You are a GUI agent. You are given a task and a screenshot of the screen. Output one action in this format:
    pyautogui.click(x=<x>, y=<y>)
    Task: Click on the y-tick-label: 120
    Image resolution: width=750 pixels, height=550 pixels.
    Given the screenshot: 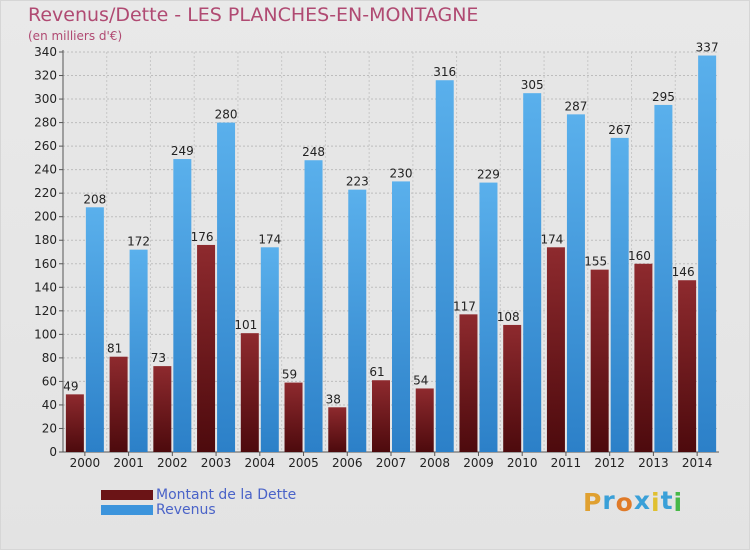 What is the action you would take?
    pyautogui.click(x=45, y=311)
    